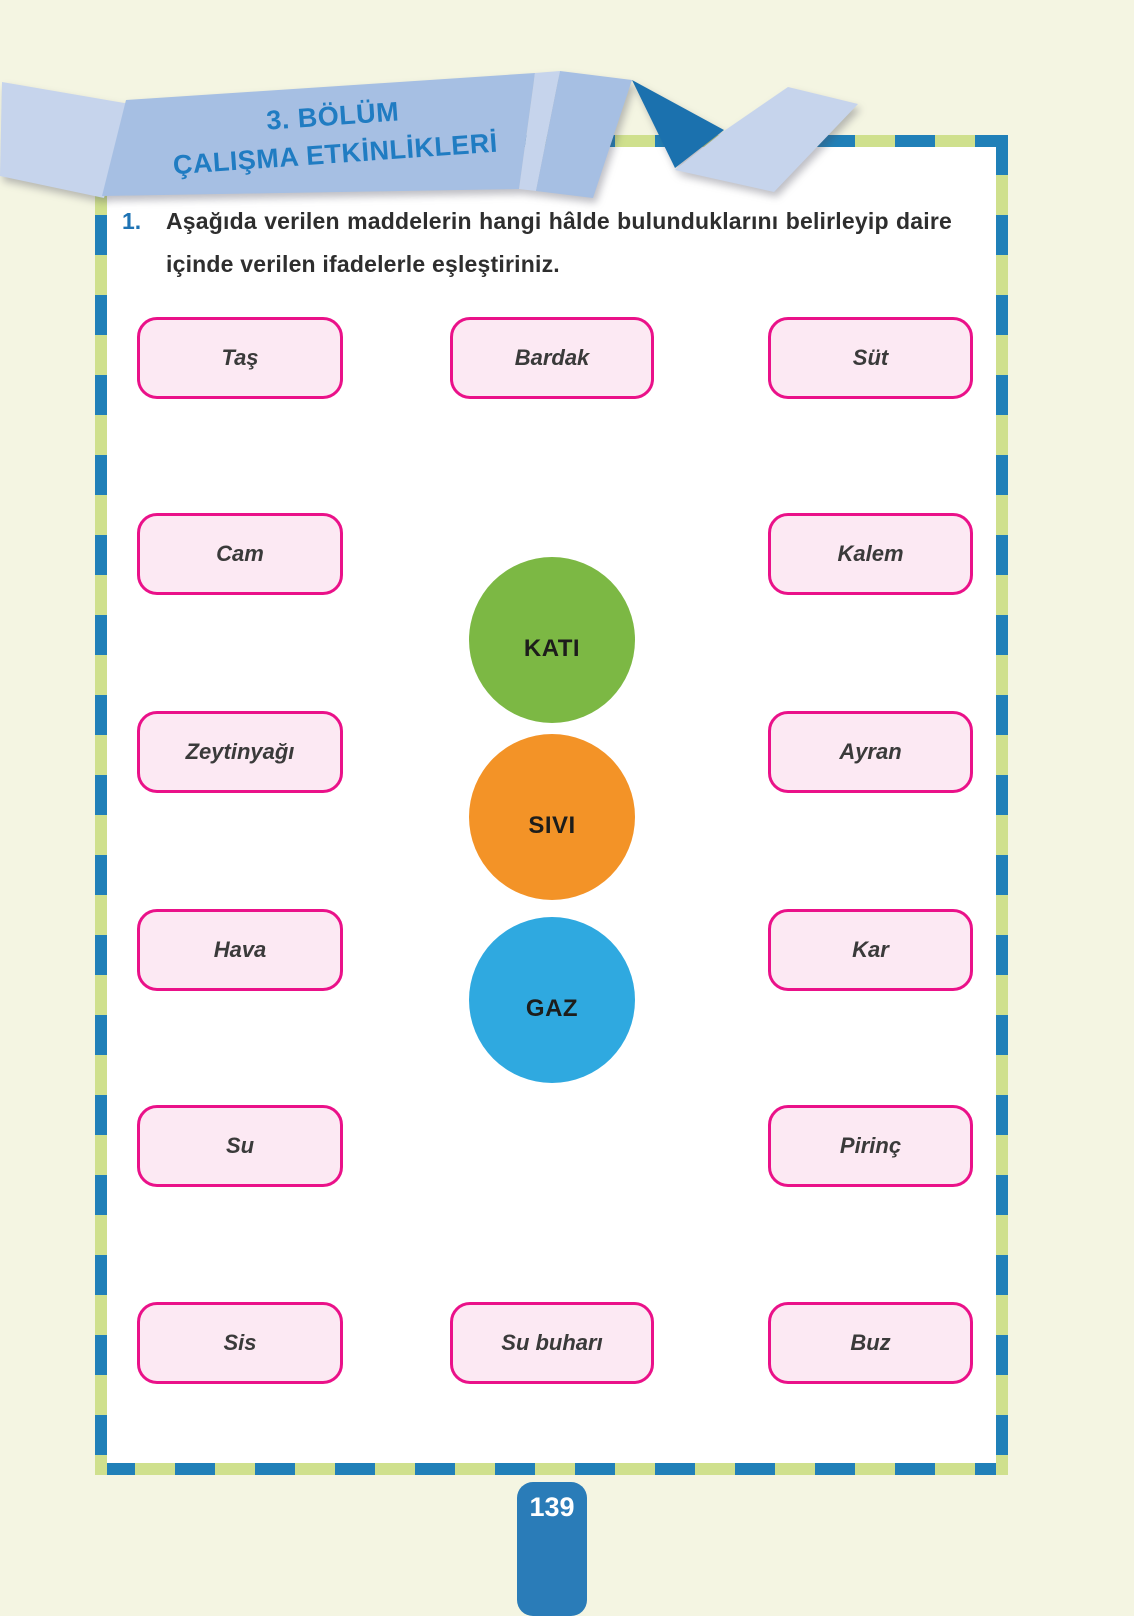  I want to click on substance-label: Su buharı, so click(552, 1342).